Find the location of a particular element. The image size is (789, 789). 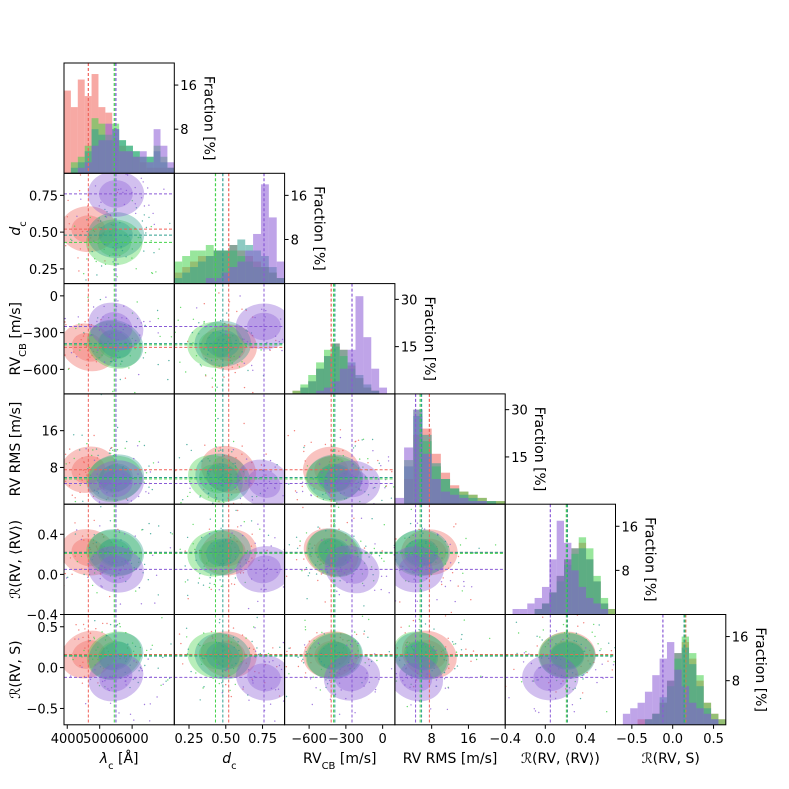

x-tick-label: −0.4 is located at coordinates (505, 739).